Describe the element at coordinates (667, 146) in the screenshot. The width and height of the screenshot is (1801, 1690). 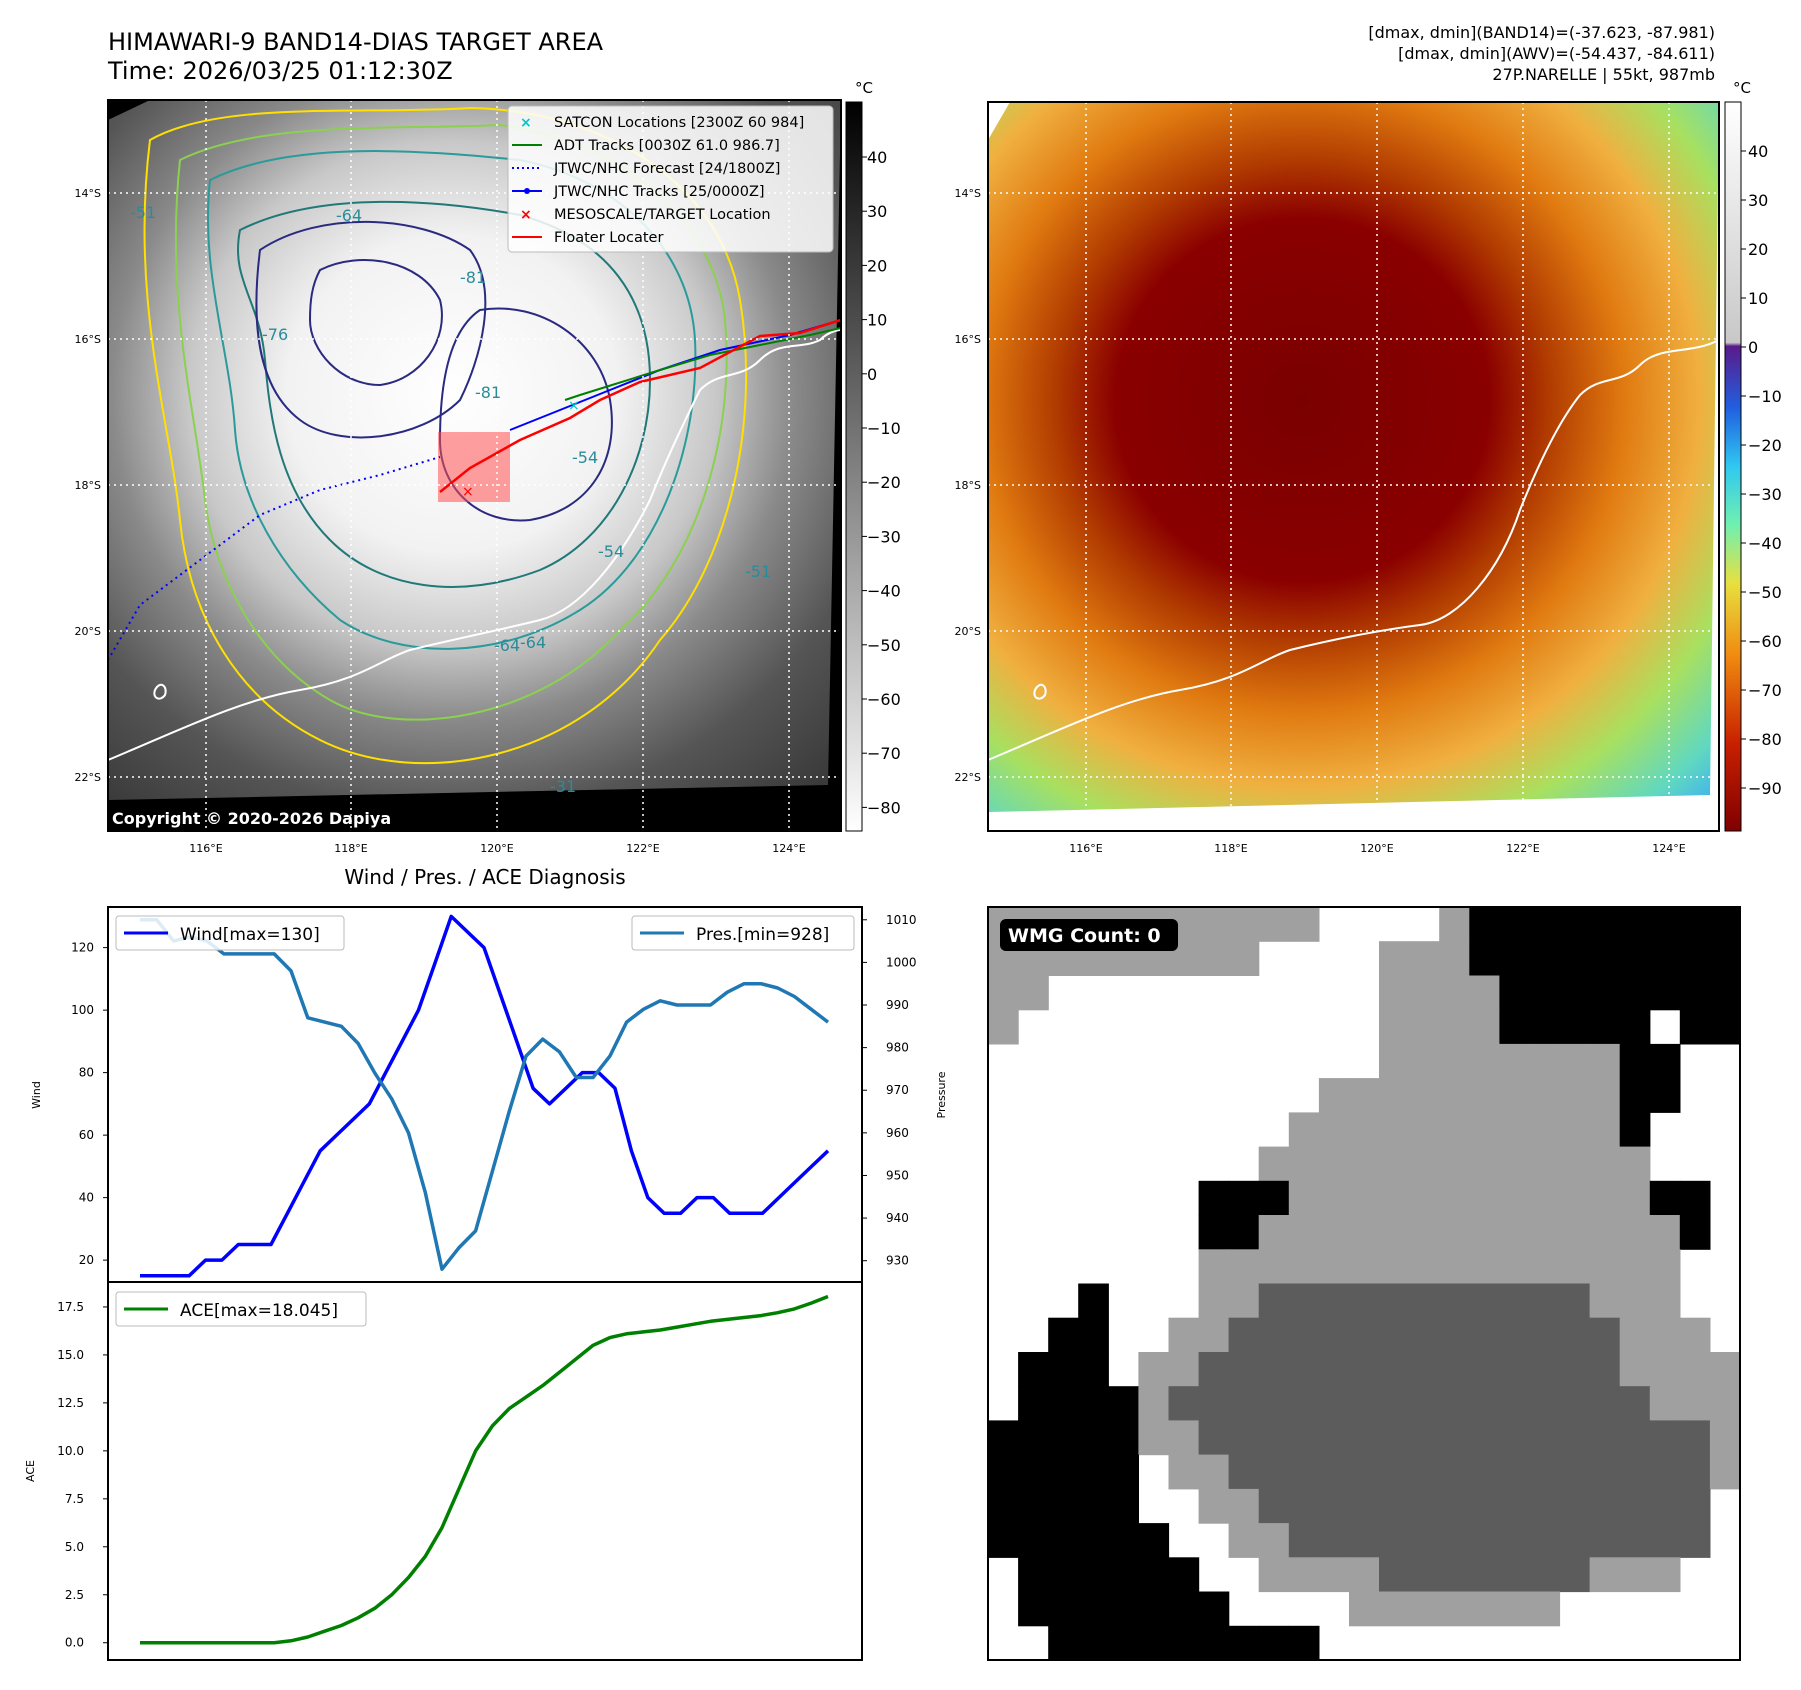
I see `legend-label: ADT Tracks [0030Z 61.0 986.7]` at that location.